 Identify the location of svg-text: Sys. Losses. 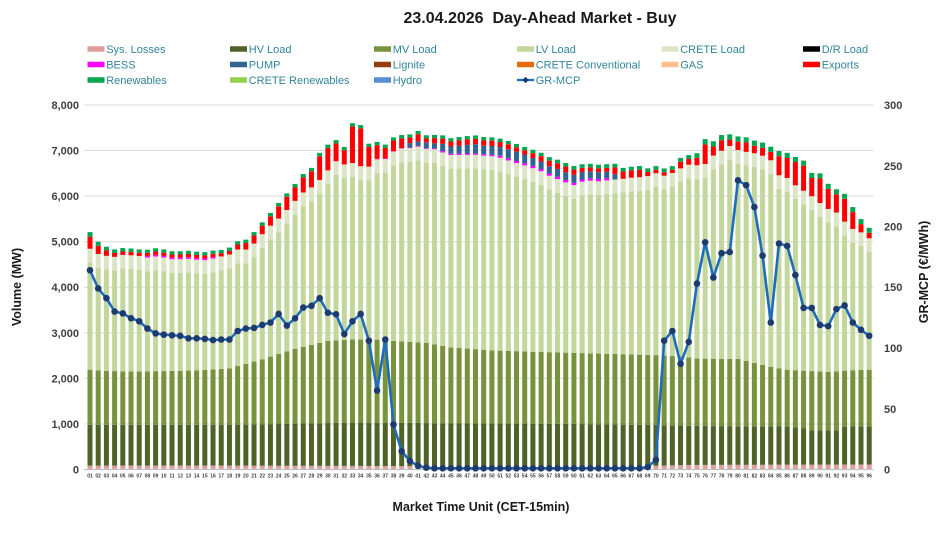
(136, 50).